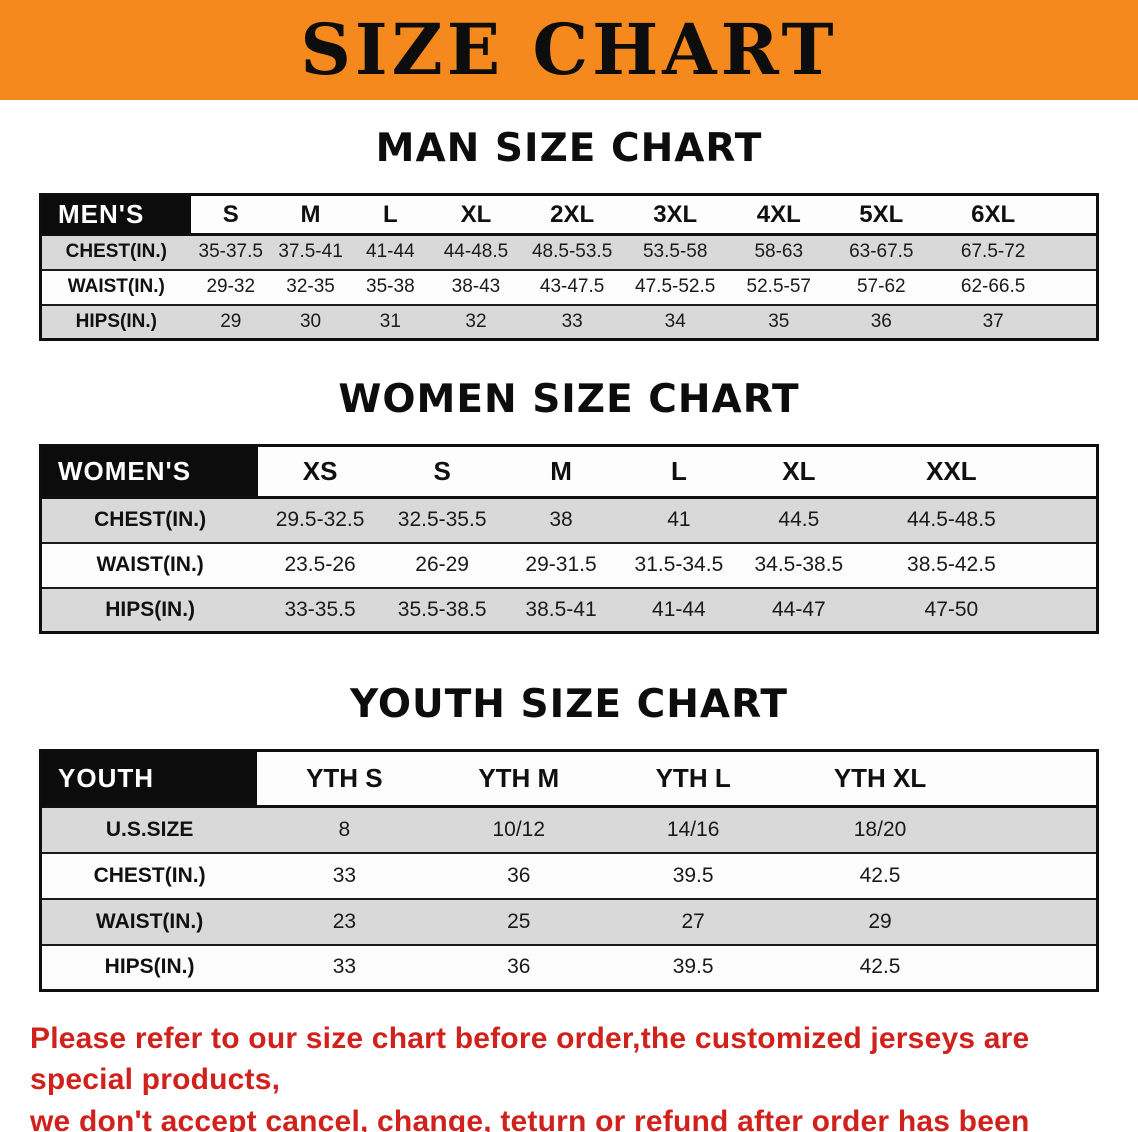 The width and height of the screenshot is (1138, 1132). What do you see at coordinates (993, 252) in the screenshot?
I see `cell-value: 67.5-72` at bounding box center [993, 252].